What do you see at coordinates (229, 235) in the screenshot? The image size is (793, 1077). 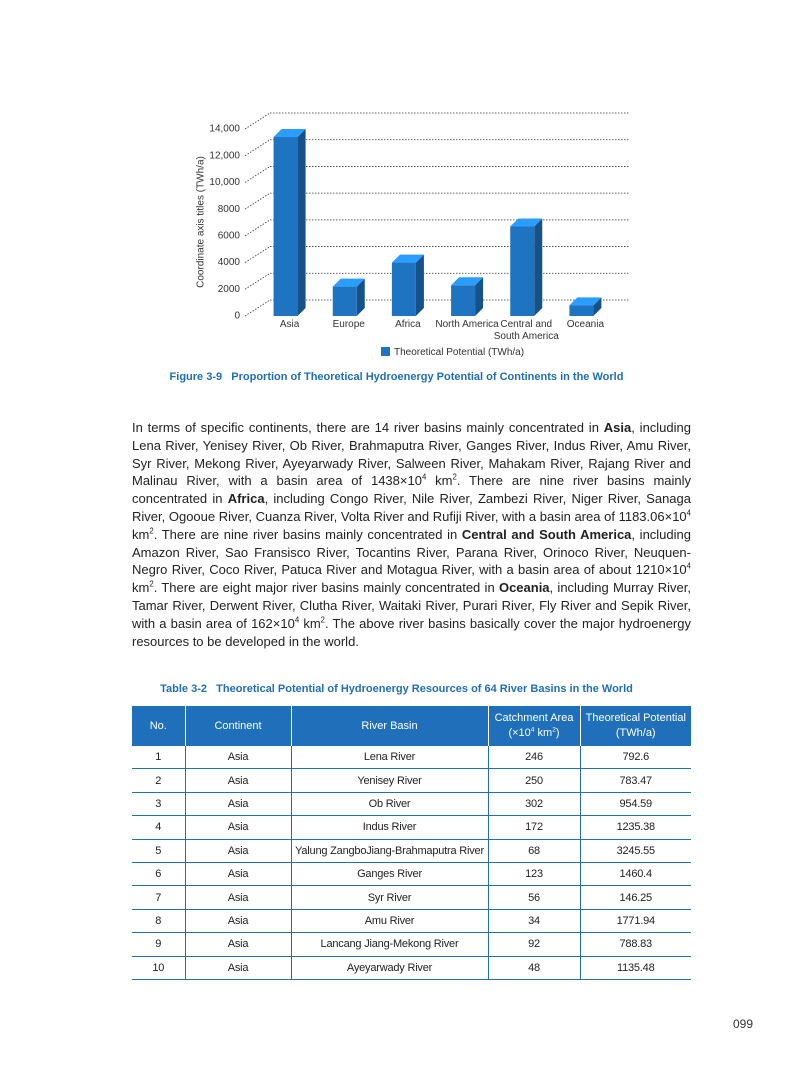 I see `y-tick-label: 6000` at bounding box center [229, 235].